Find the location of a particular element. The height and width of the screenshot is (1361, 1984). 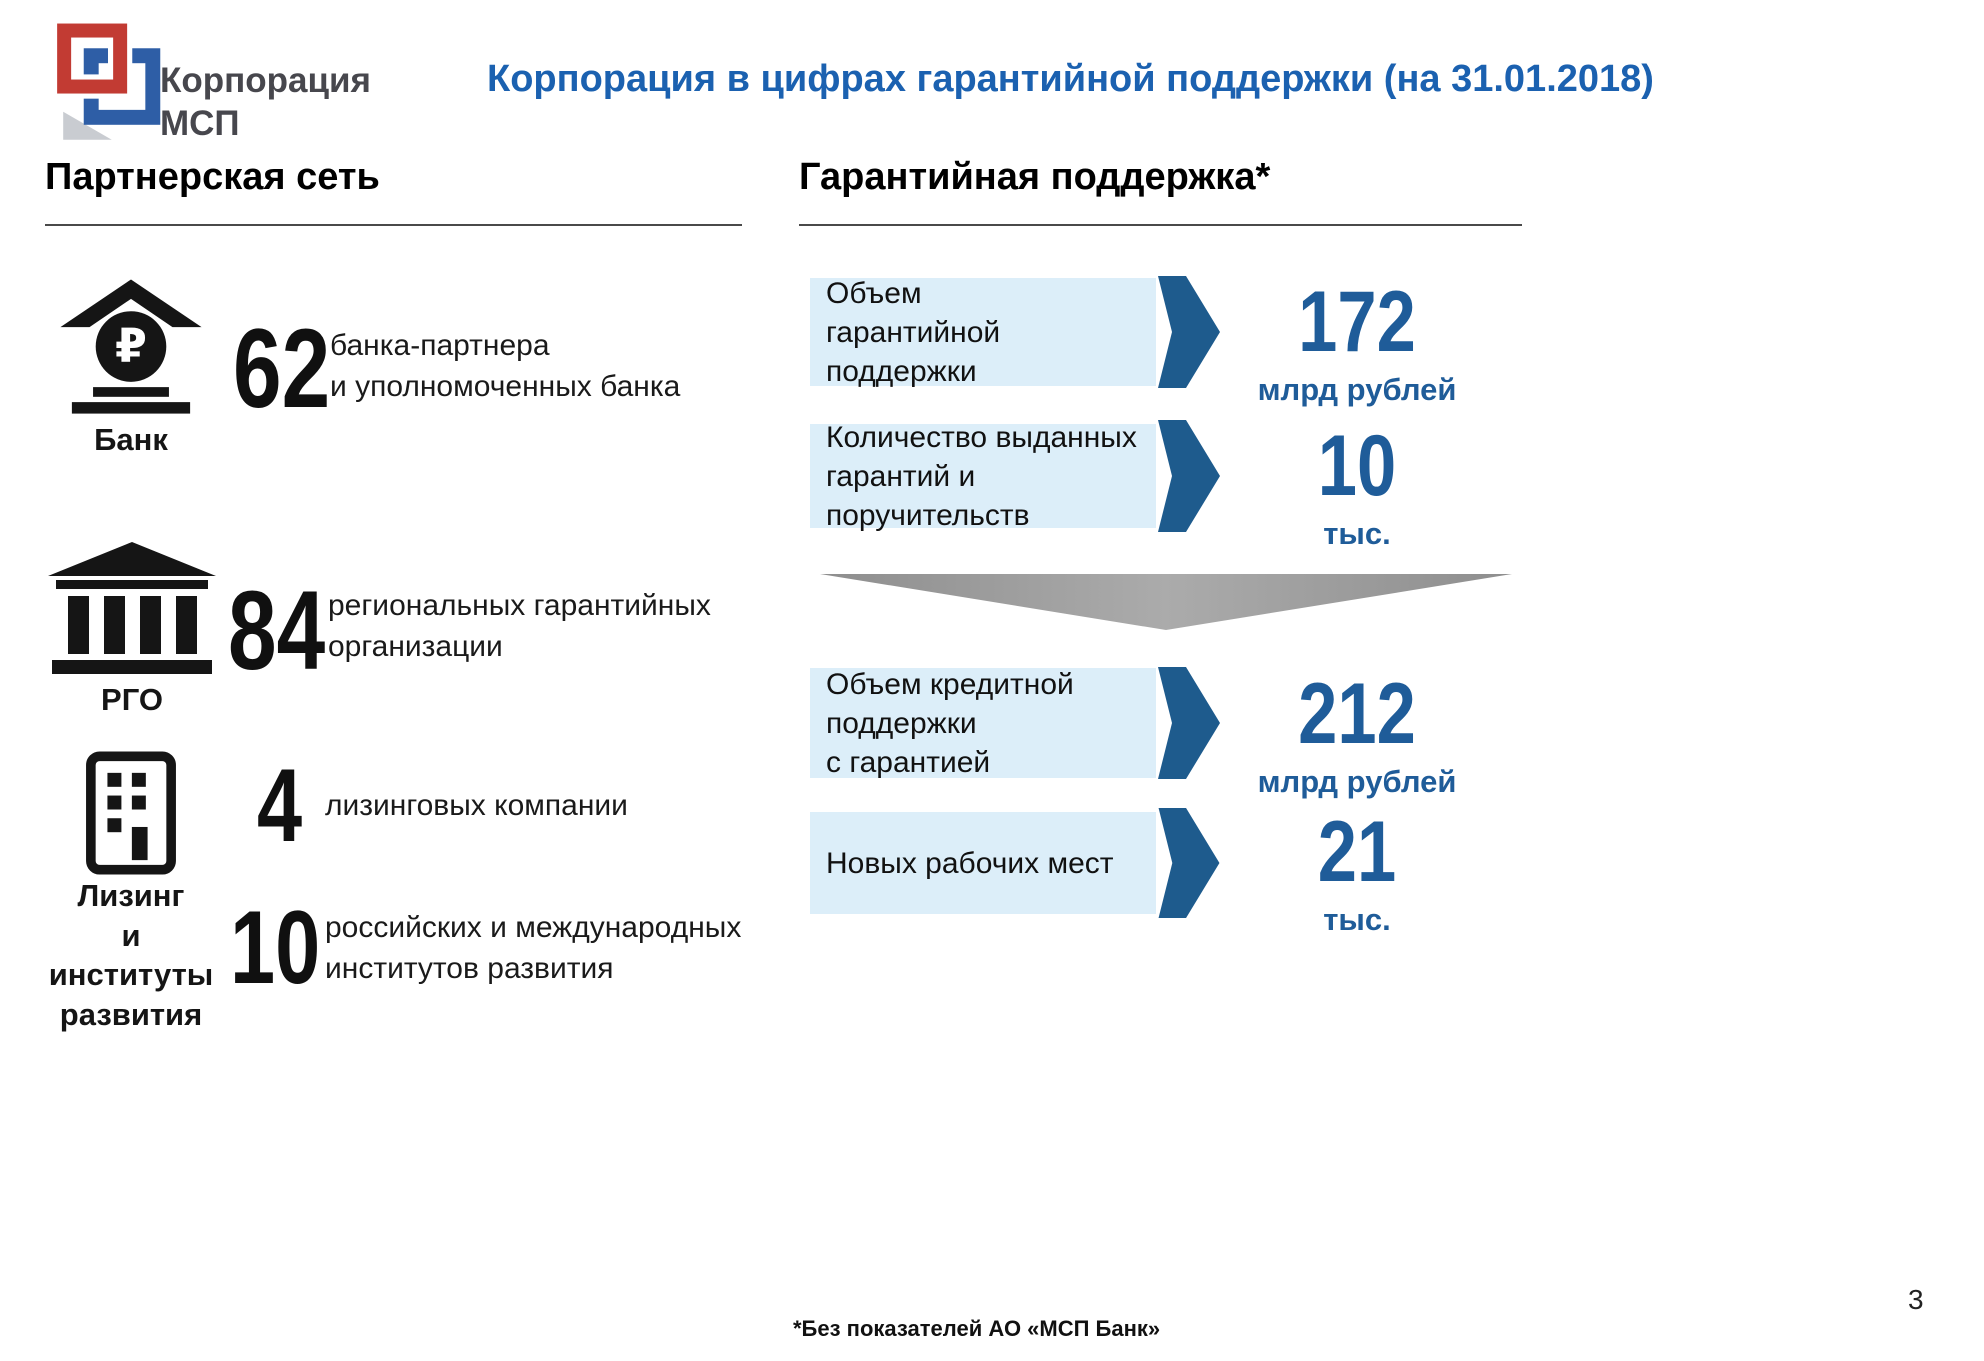

bank-description: банка-партнера и уполномоченных банка is located at coordinates (505, 366).